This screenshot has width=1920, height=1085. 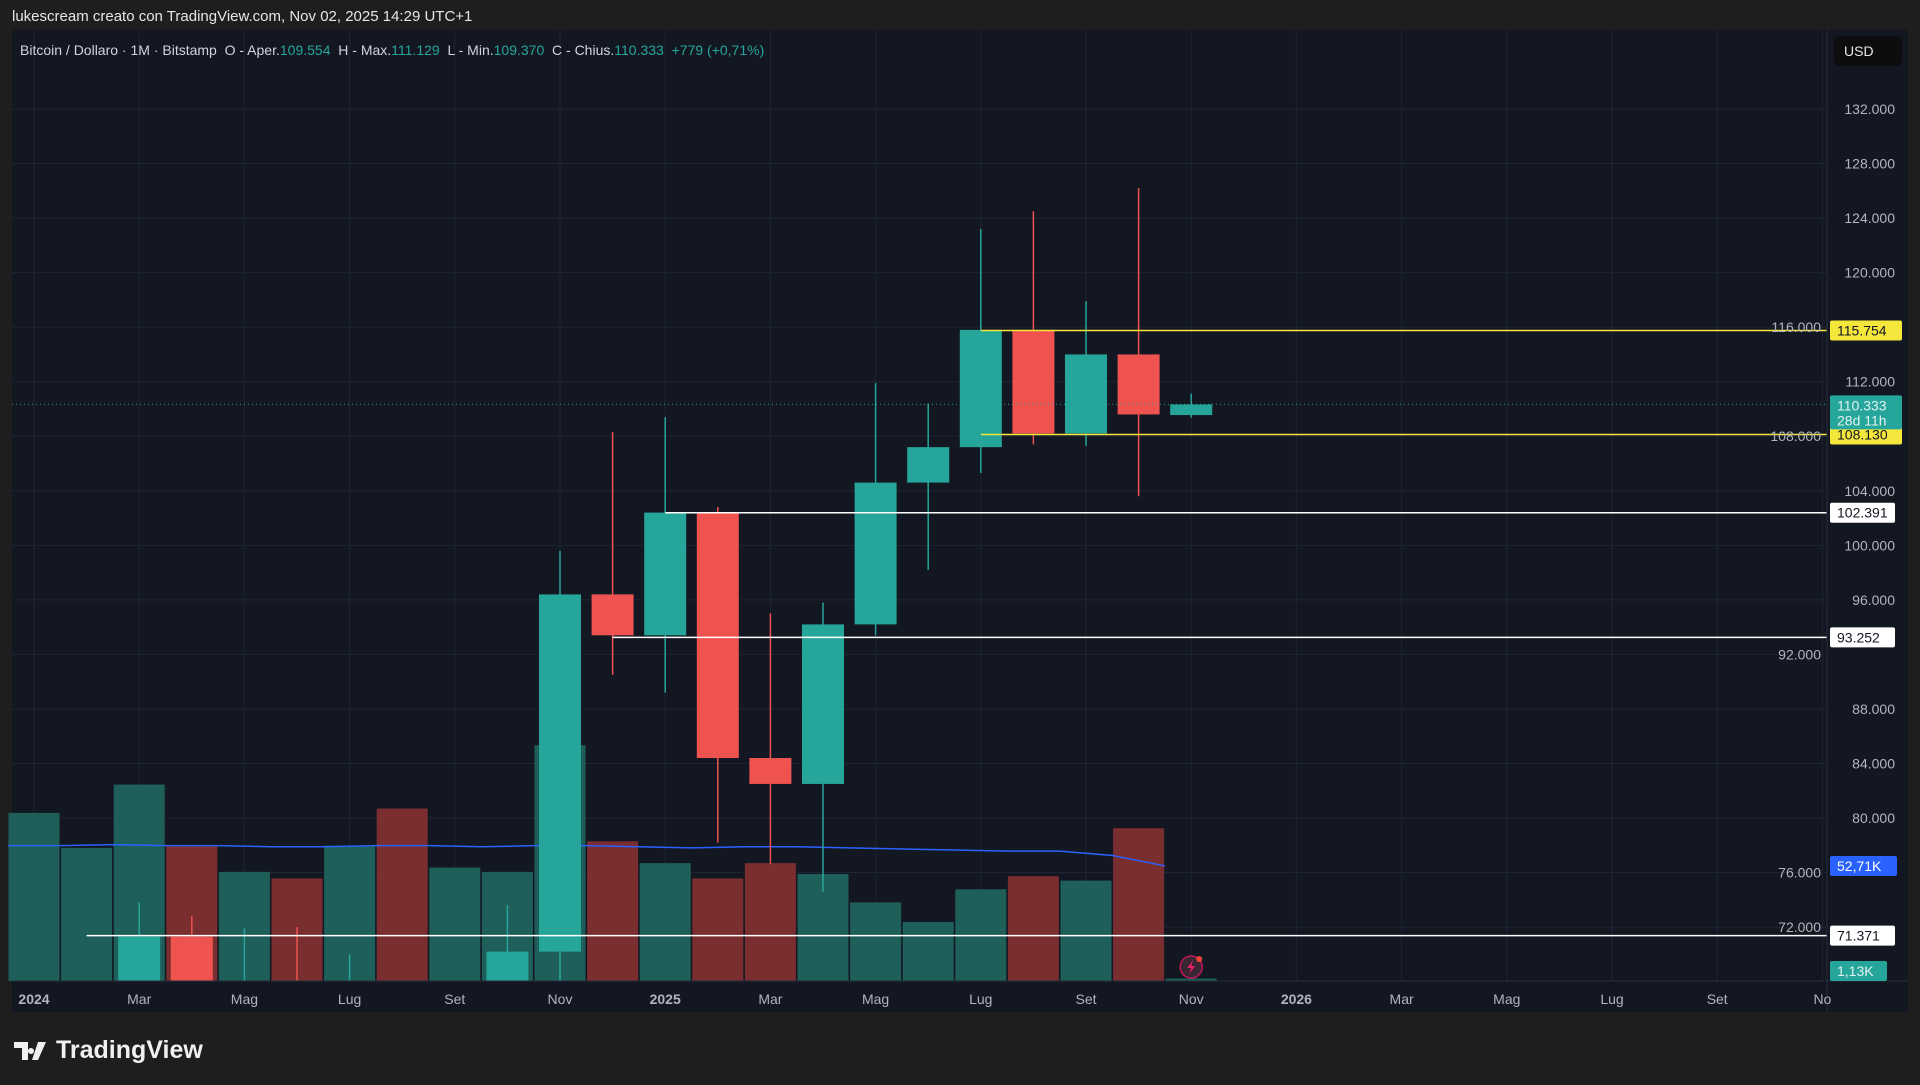 What do you see at coordinates (1869, 164) in the screenshot?
I see `y-tick-label: 128.000` at bounding box center [1869, 164].